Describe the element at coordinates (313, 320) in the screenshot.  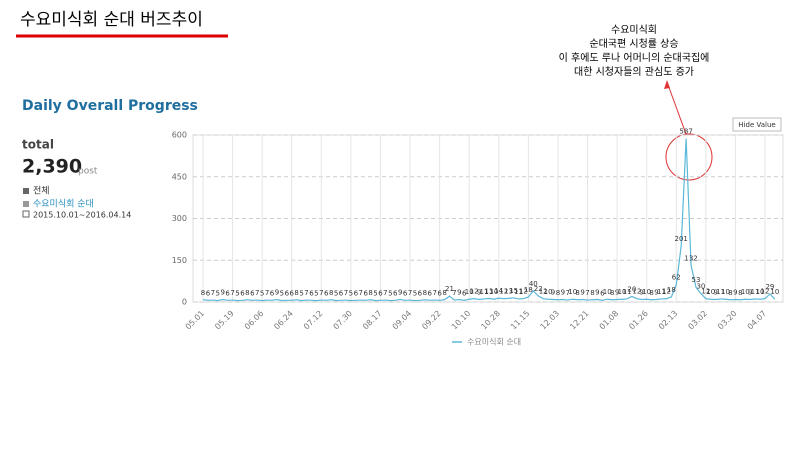
I see `x-tick-label: 07.12` at that location.